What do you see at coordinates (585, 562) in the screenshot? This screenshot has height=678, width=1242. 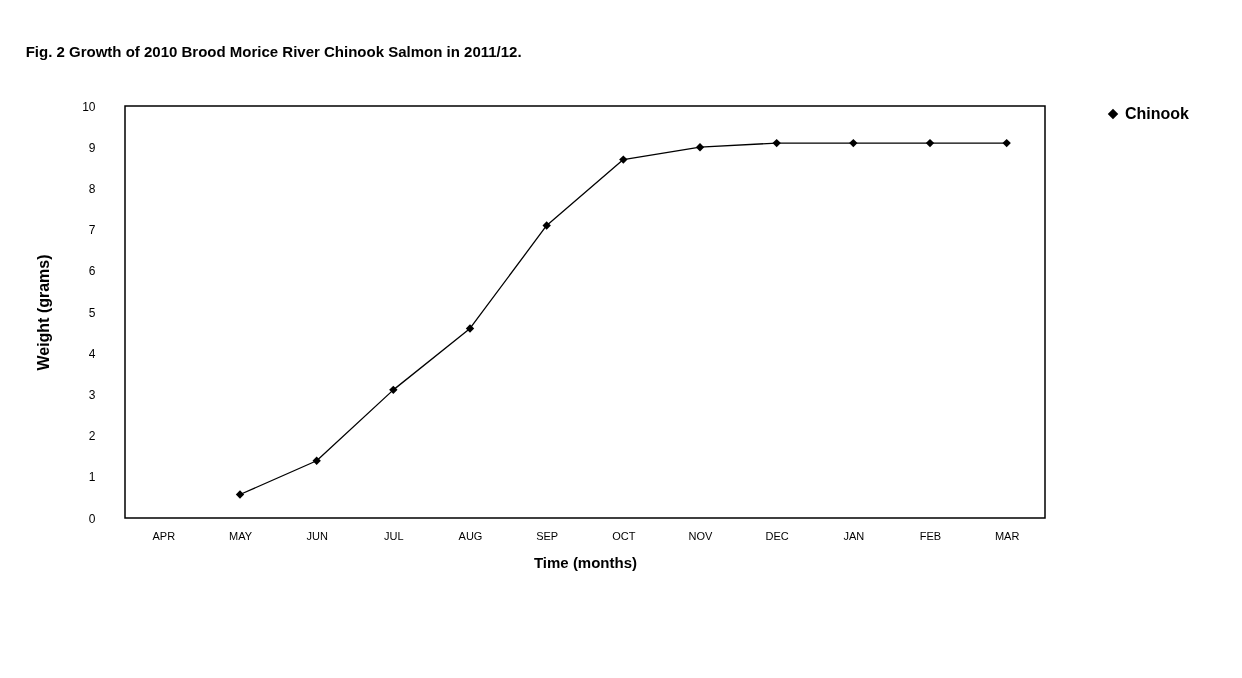 I see `x-axis-title: Time (months)` at bounding box center [585, 562].